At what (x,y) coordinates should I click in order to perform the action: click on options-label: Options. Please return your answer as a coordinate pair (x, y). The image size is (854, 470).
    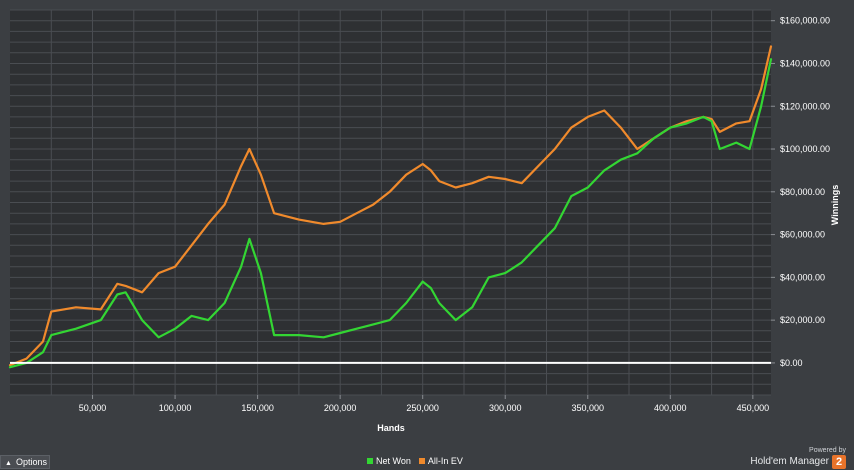
    Looking at the image, I should click on (31, 462).